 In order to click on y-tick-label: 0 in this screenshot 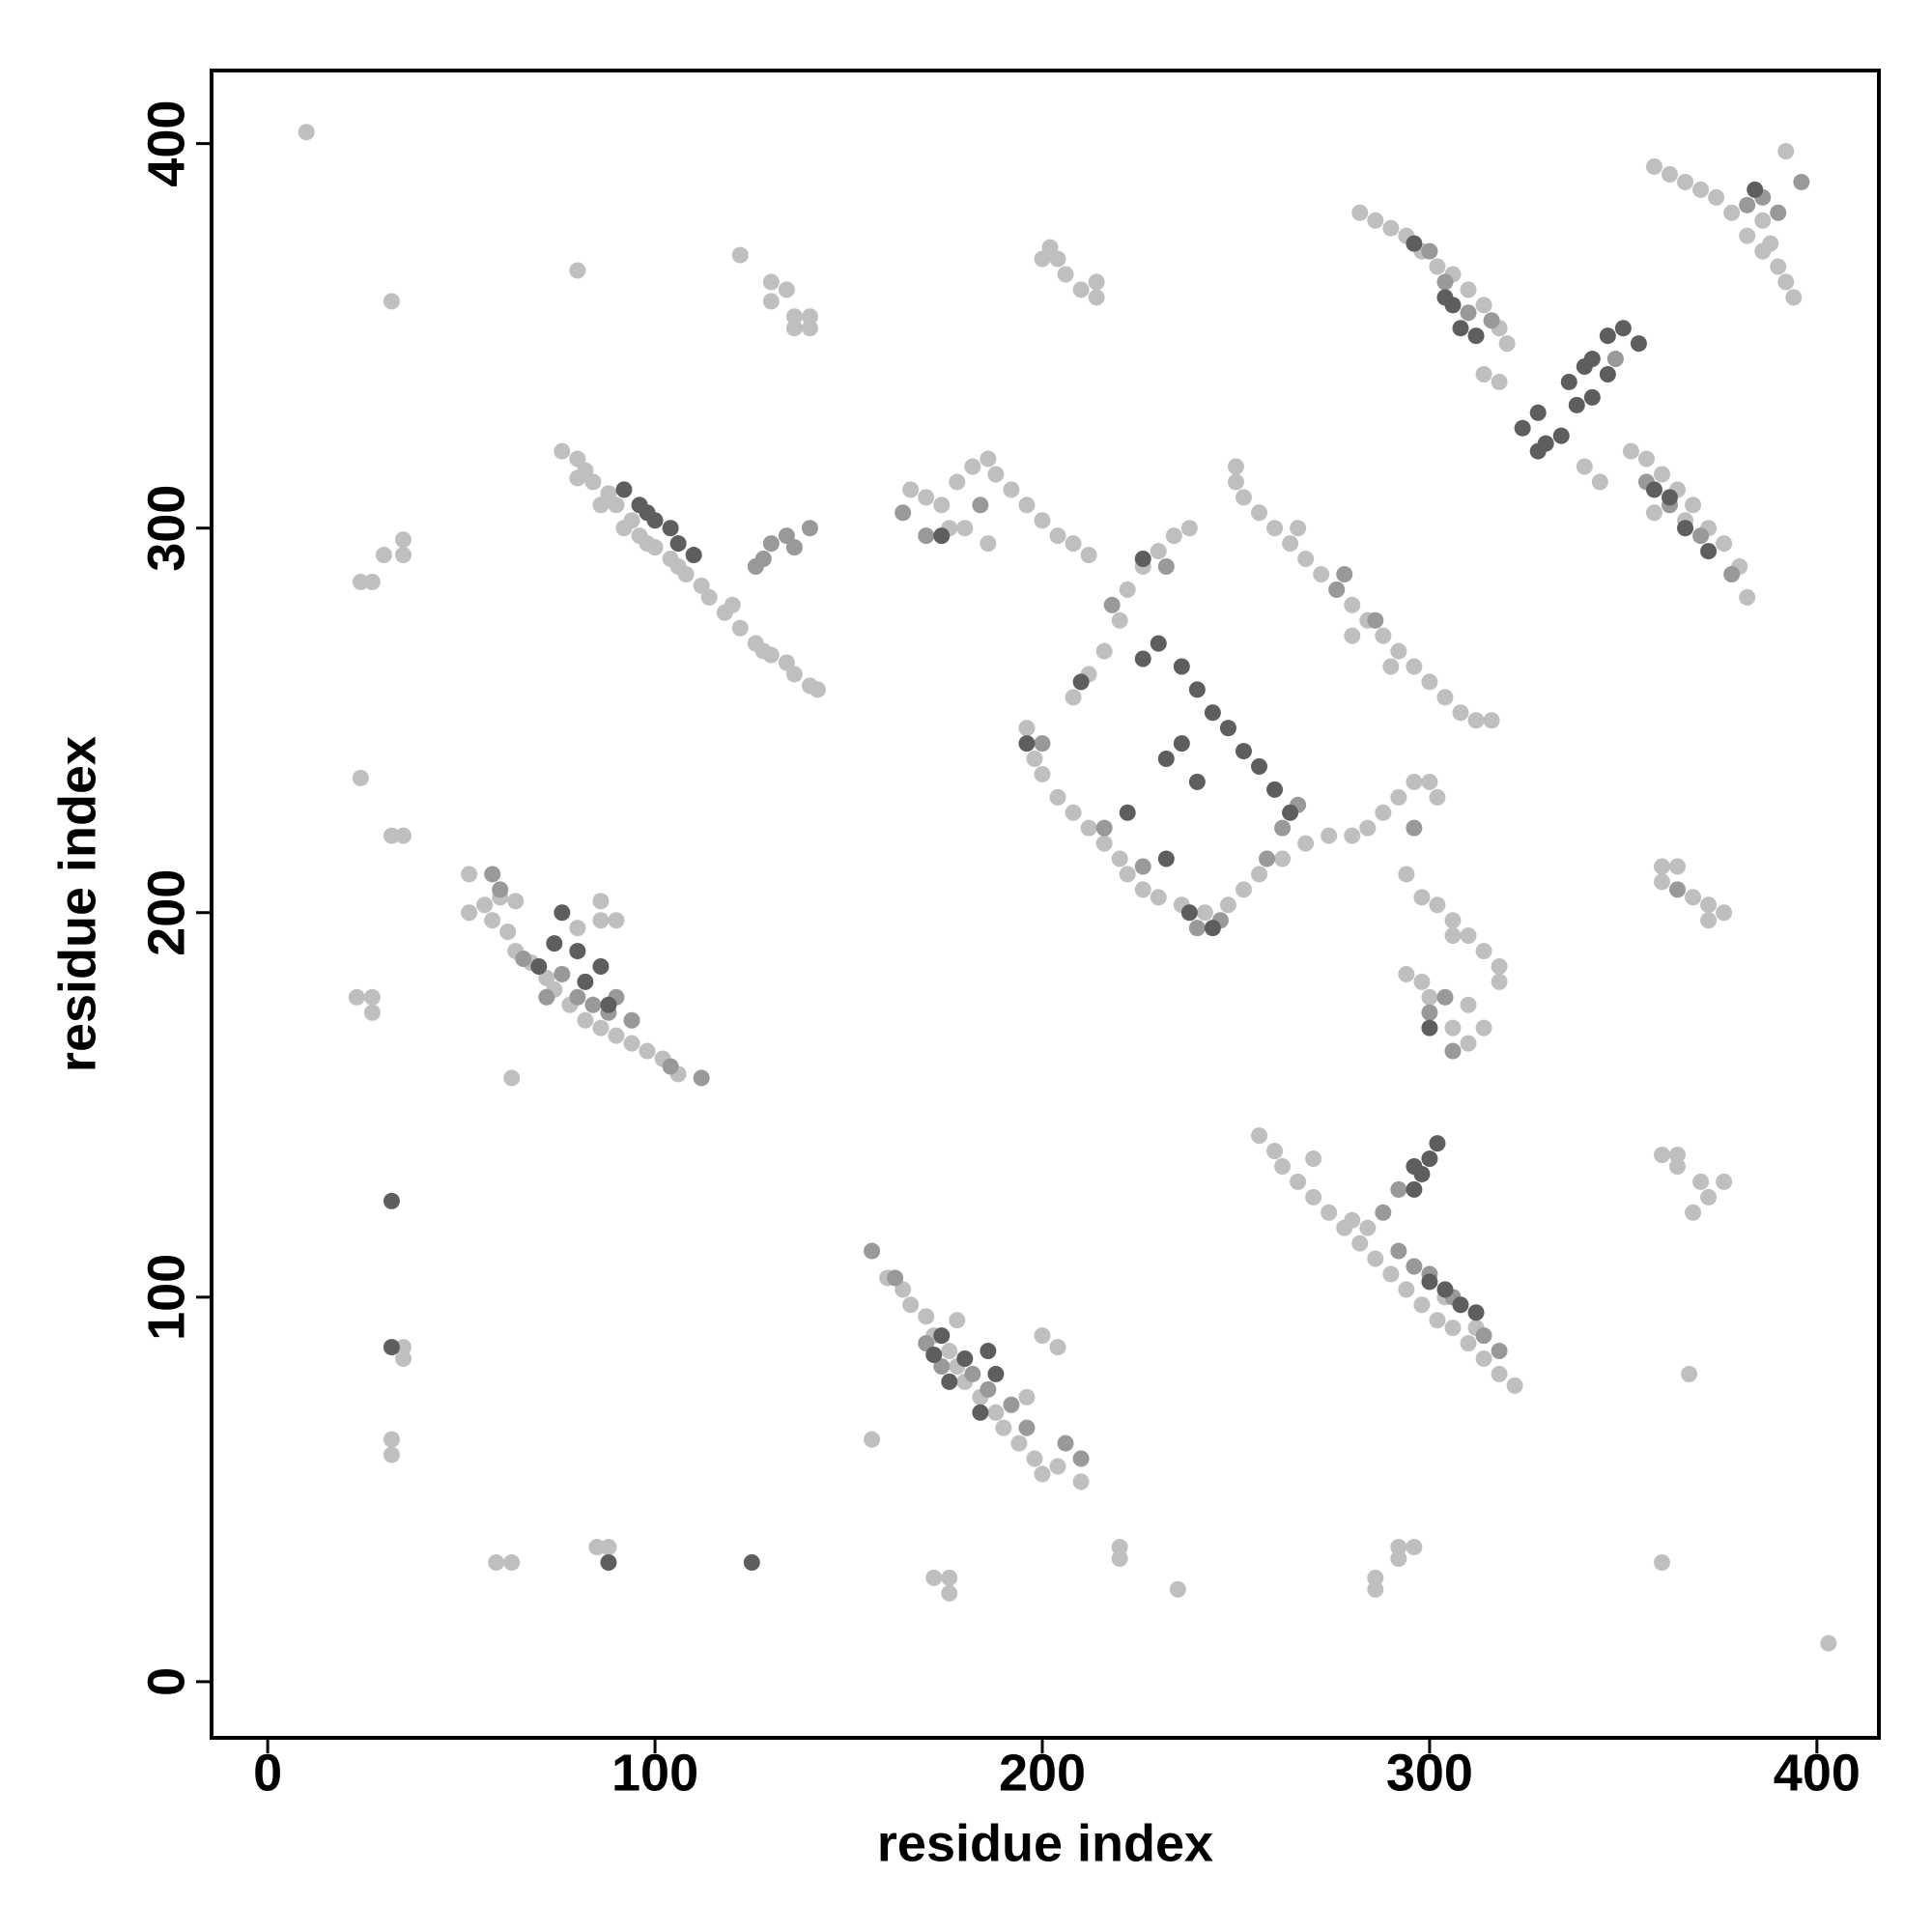, I will do `click(166, 1681)`.